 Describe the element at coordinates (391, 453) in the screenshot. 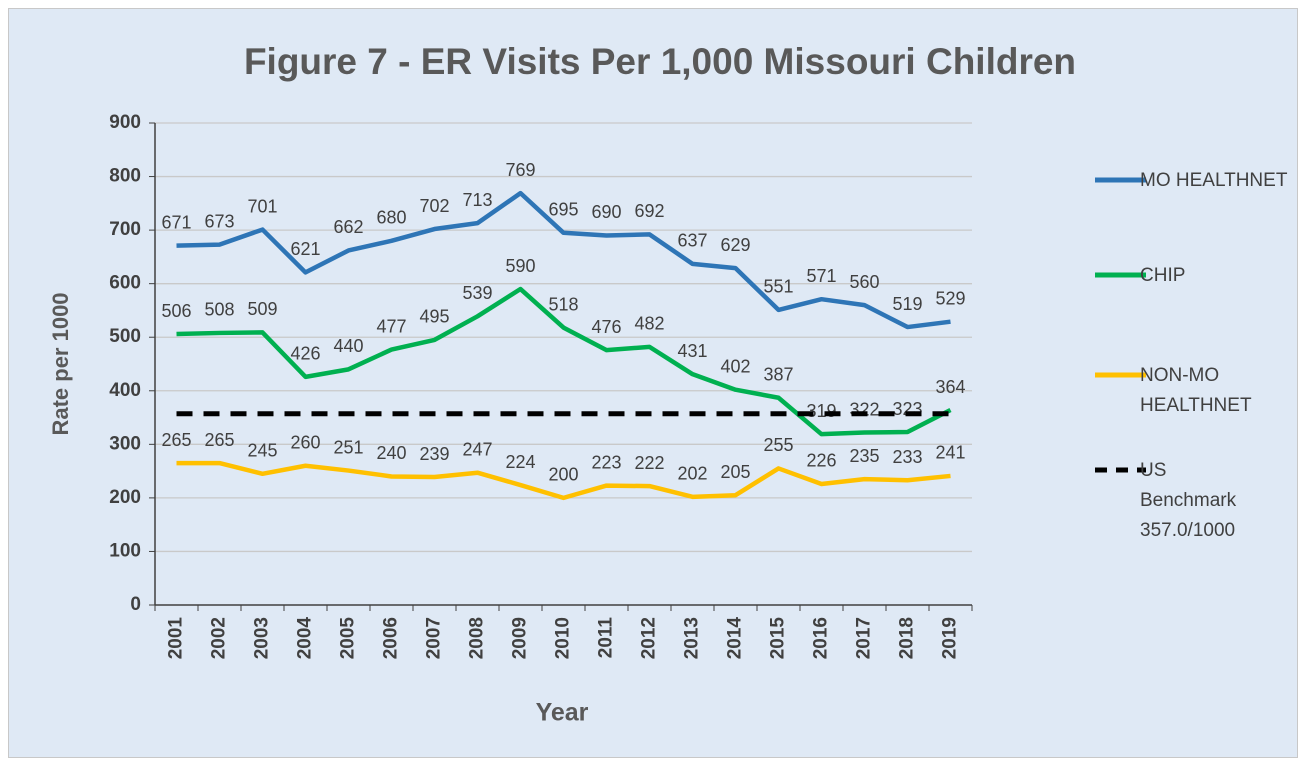

I see `data-label: 240` at that location.